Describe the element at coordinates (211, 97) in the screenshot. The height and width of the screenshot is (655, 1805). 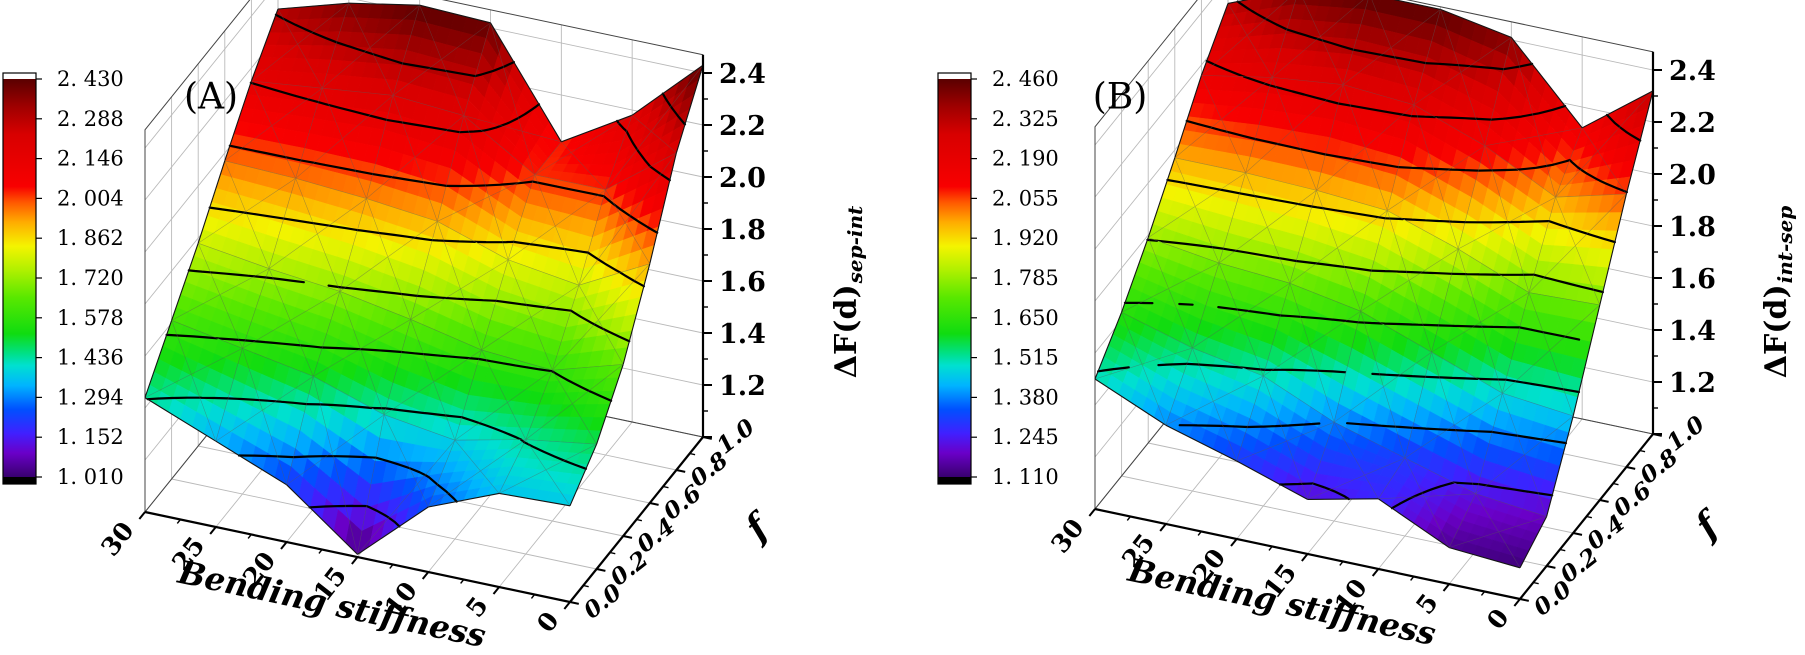
I see `panel-a-label: (A)` at that location.